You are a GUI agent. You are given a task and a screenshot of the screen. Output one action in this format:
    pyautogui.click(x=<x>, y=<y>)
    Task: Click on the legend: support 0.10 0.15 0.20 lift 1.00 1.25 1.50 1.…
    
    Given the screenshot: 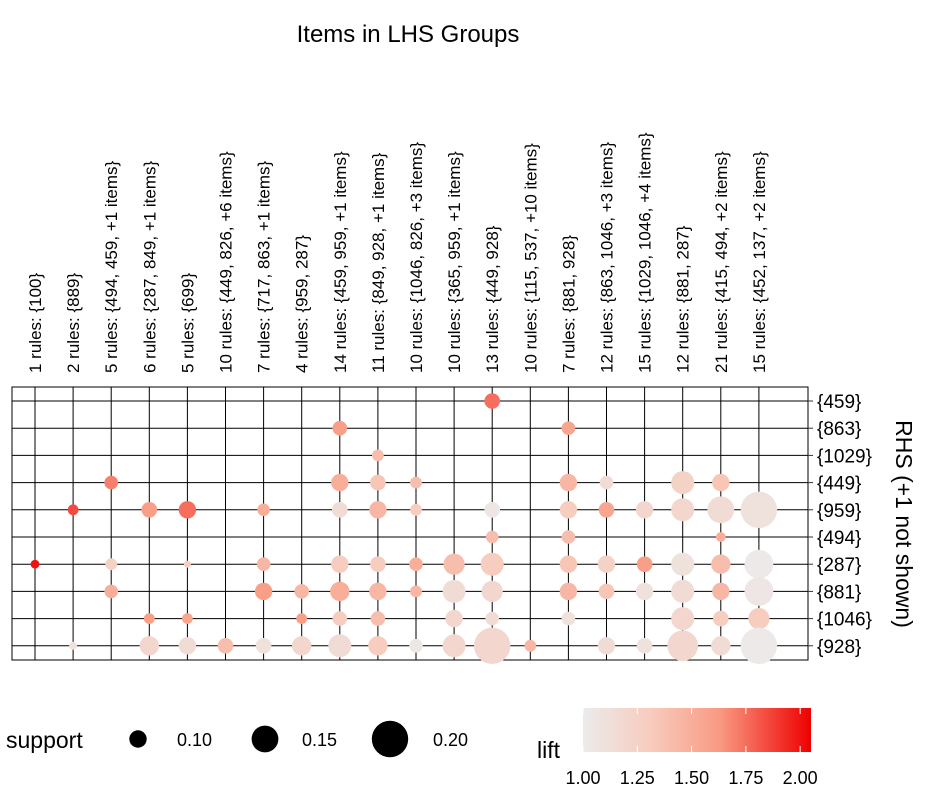 What is the action you would take?
    pyautogui.click(x=412, y=748)
    